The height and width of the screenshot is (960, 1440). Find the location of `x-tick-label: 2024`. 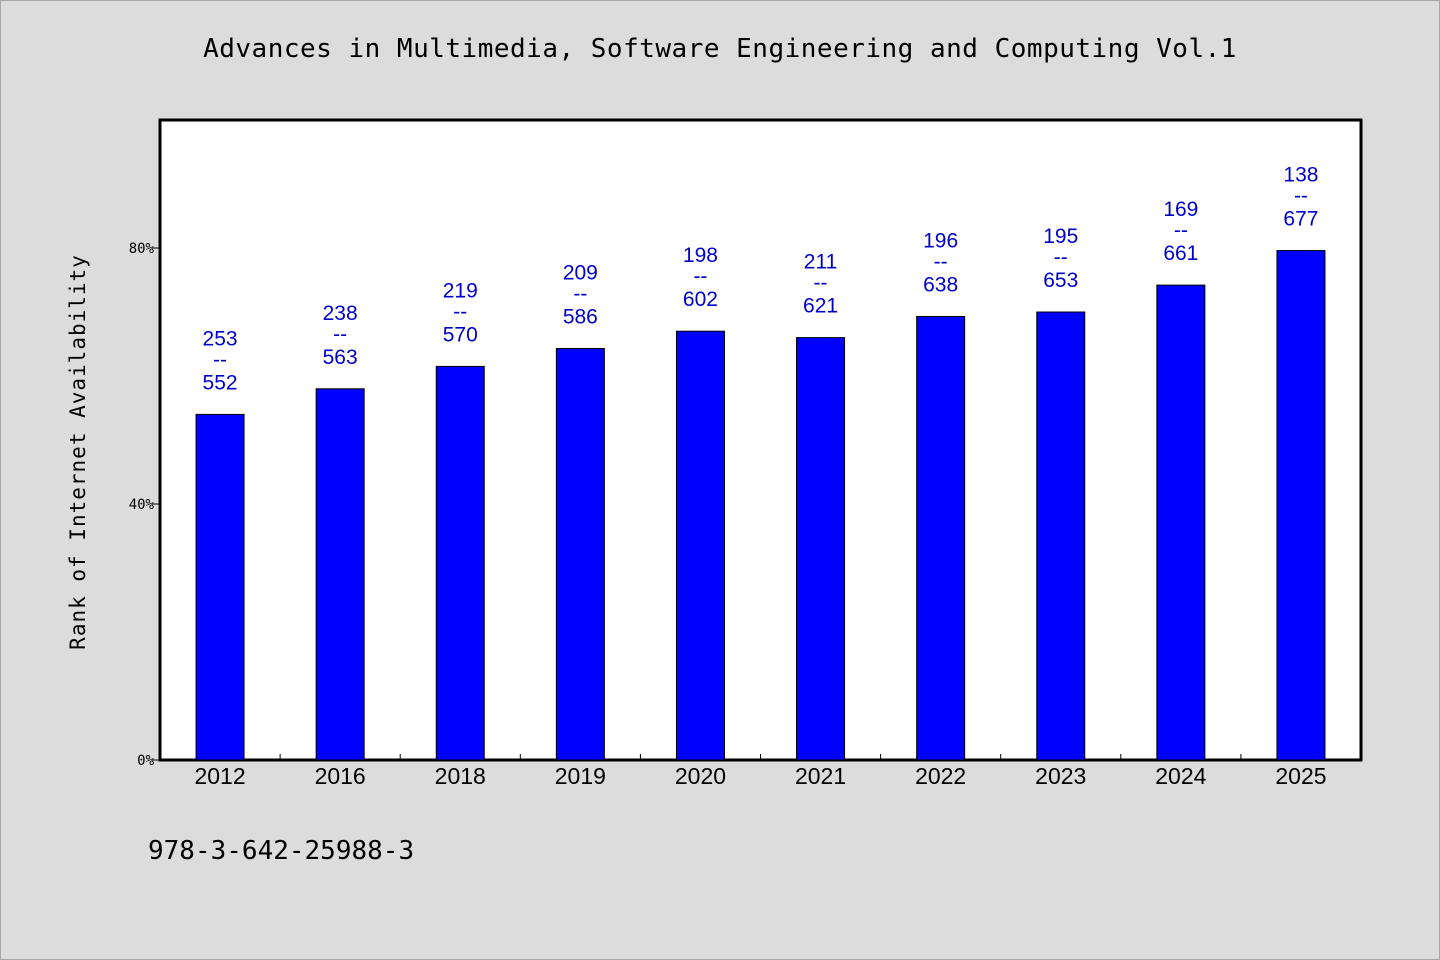

x-tick-label: 2024 is located at coordinates (1180, 776).